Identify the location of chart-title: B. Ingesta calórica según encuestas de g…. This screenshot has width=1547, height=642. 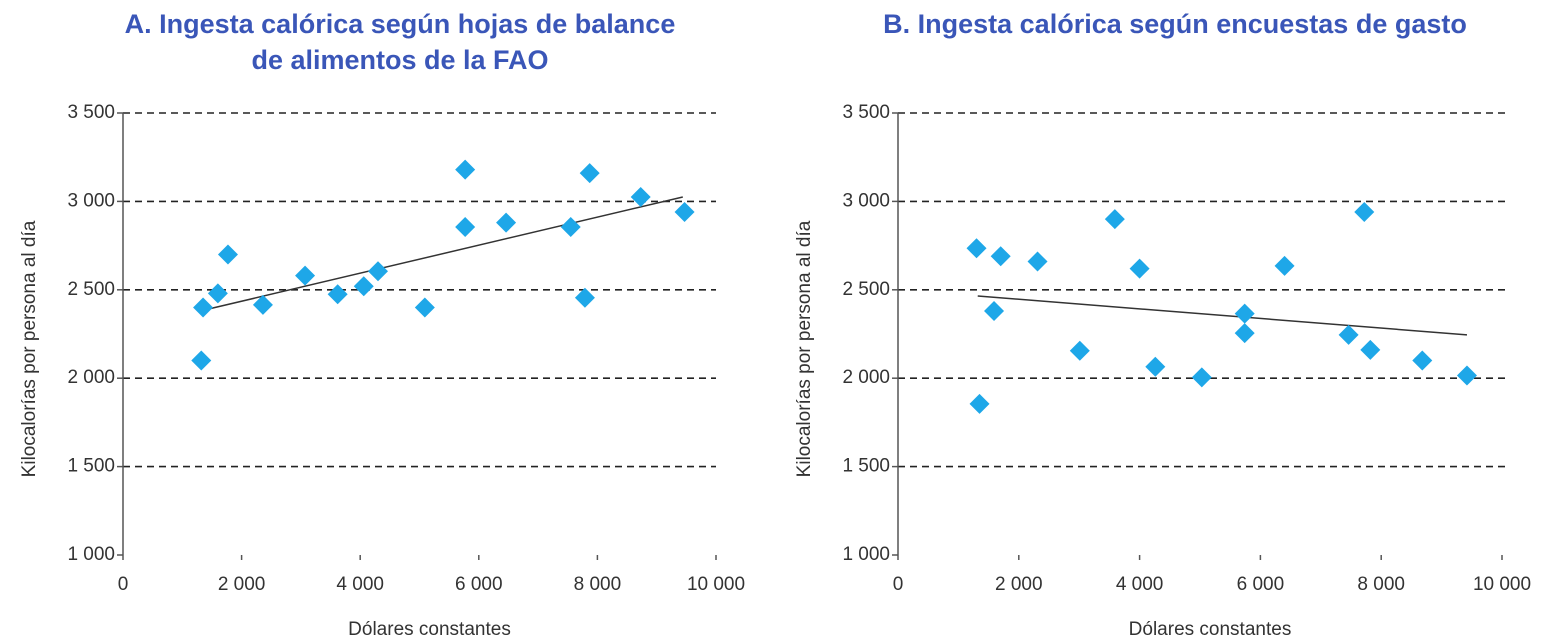
(1175, 24).